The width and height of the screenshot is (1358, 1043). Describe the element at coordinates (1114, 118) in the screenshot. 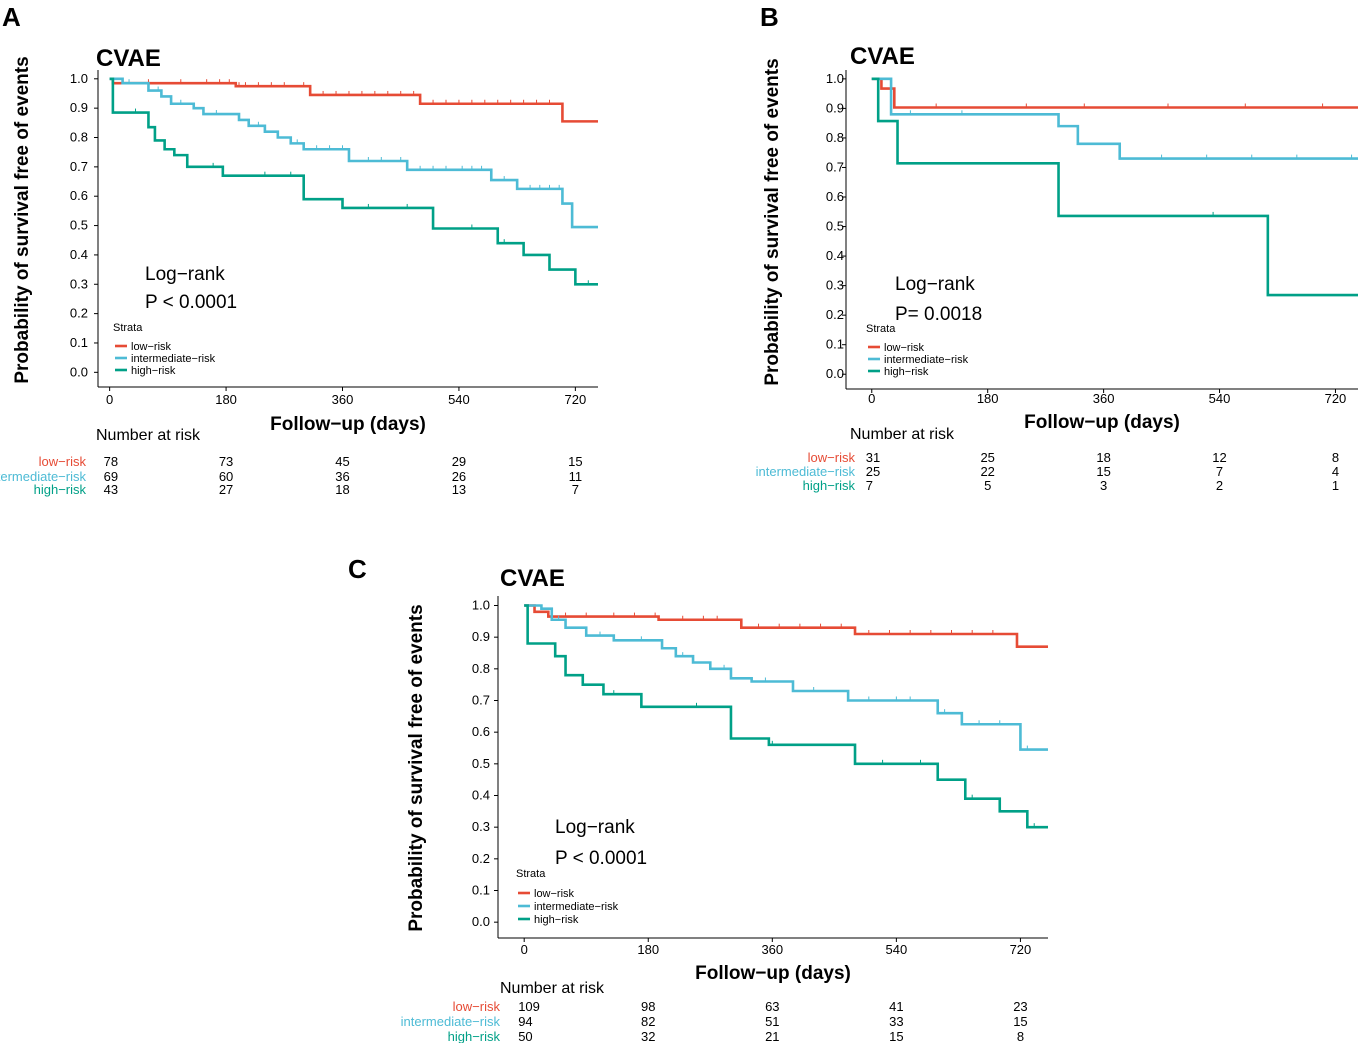

I see `intermediate-risk-curve` at that location.